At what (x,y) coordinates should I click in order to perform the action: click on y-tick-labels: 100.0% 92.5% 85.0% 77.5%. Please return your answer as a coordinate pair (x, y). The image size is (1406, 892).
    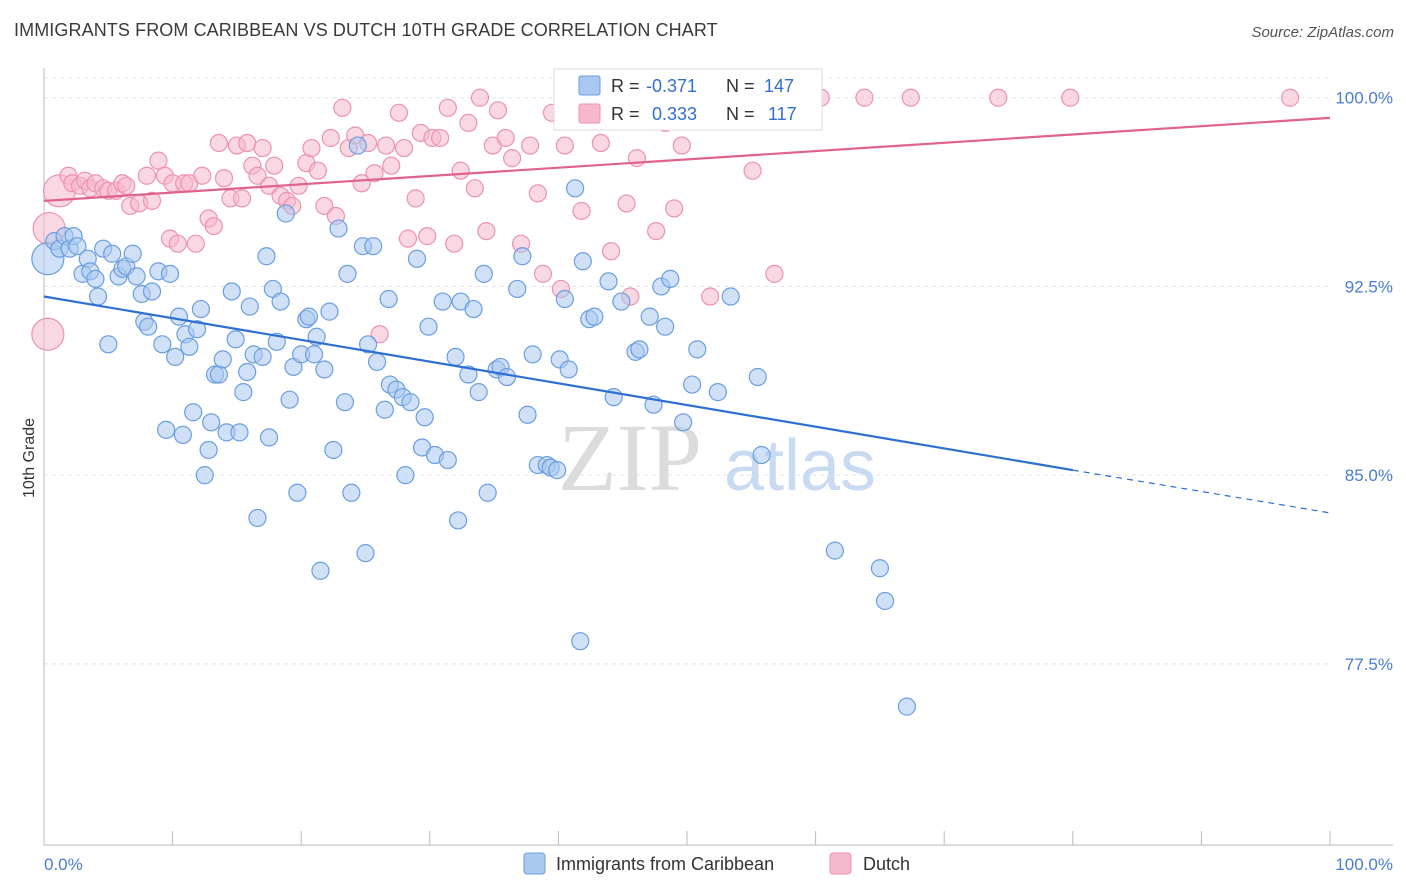
    Looking at the image, I should click on (1364, 381).